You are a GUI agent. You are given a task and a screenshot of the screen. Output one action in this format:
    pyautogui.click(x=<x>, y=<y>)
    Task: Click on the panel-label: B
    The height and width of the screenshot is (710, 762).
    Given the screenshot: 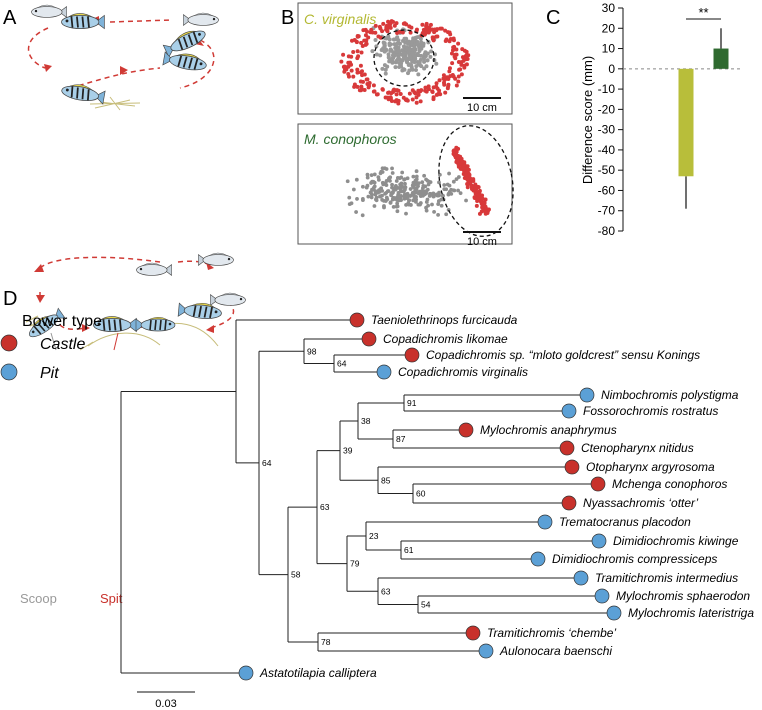 What is the action you would take?
    pyautogui.click(x=287, y=18)
    